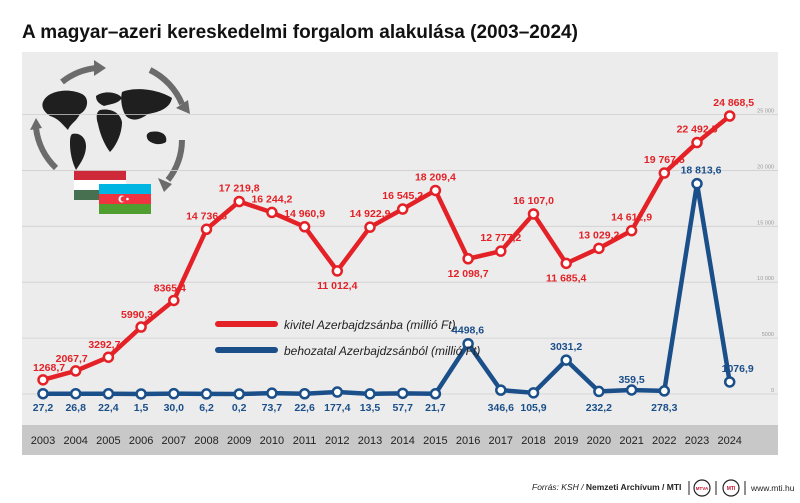 This screenshot has height=503, width=800. I want to click on mtva-logo-icon, so click(702, 488).